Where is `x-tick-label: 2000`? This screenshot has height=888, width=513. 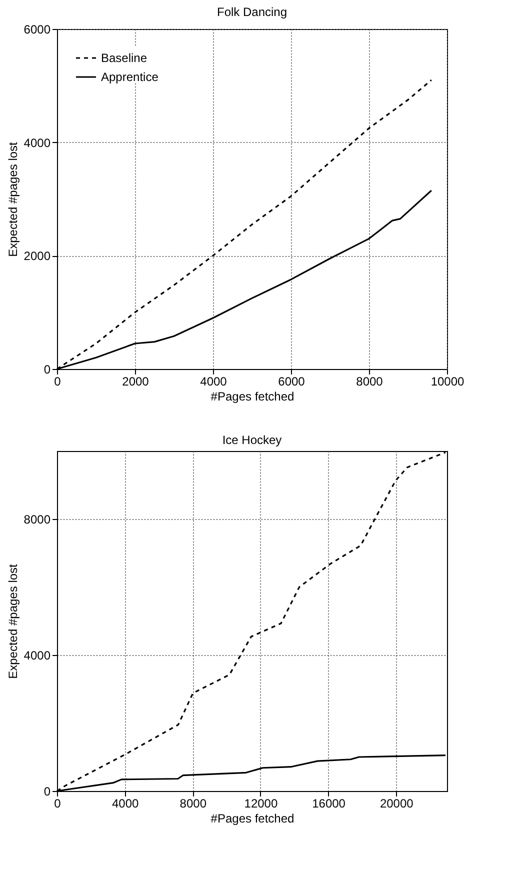 x-tick-label: 2000 is located at coordinates (136, 381).